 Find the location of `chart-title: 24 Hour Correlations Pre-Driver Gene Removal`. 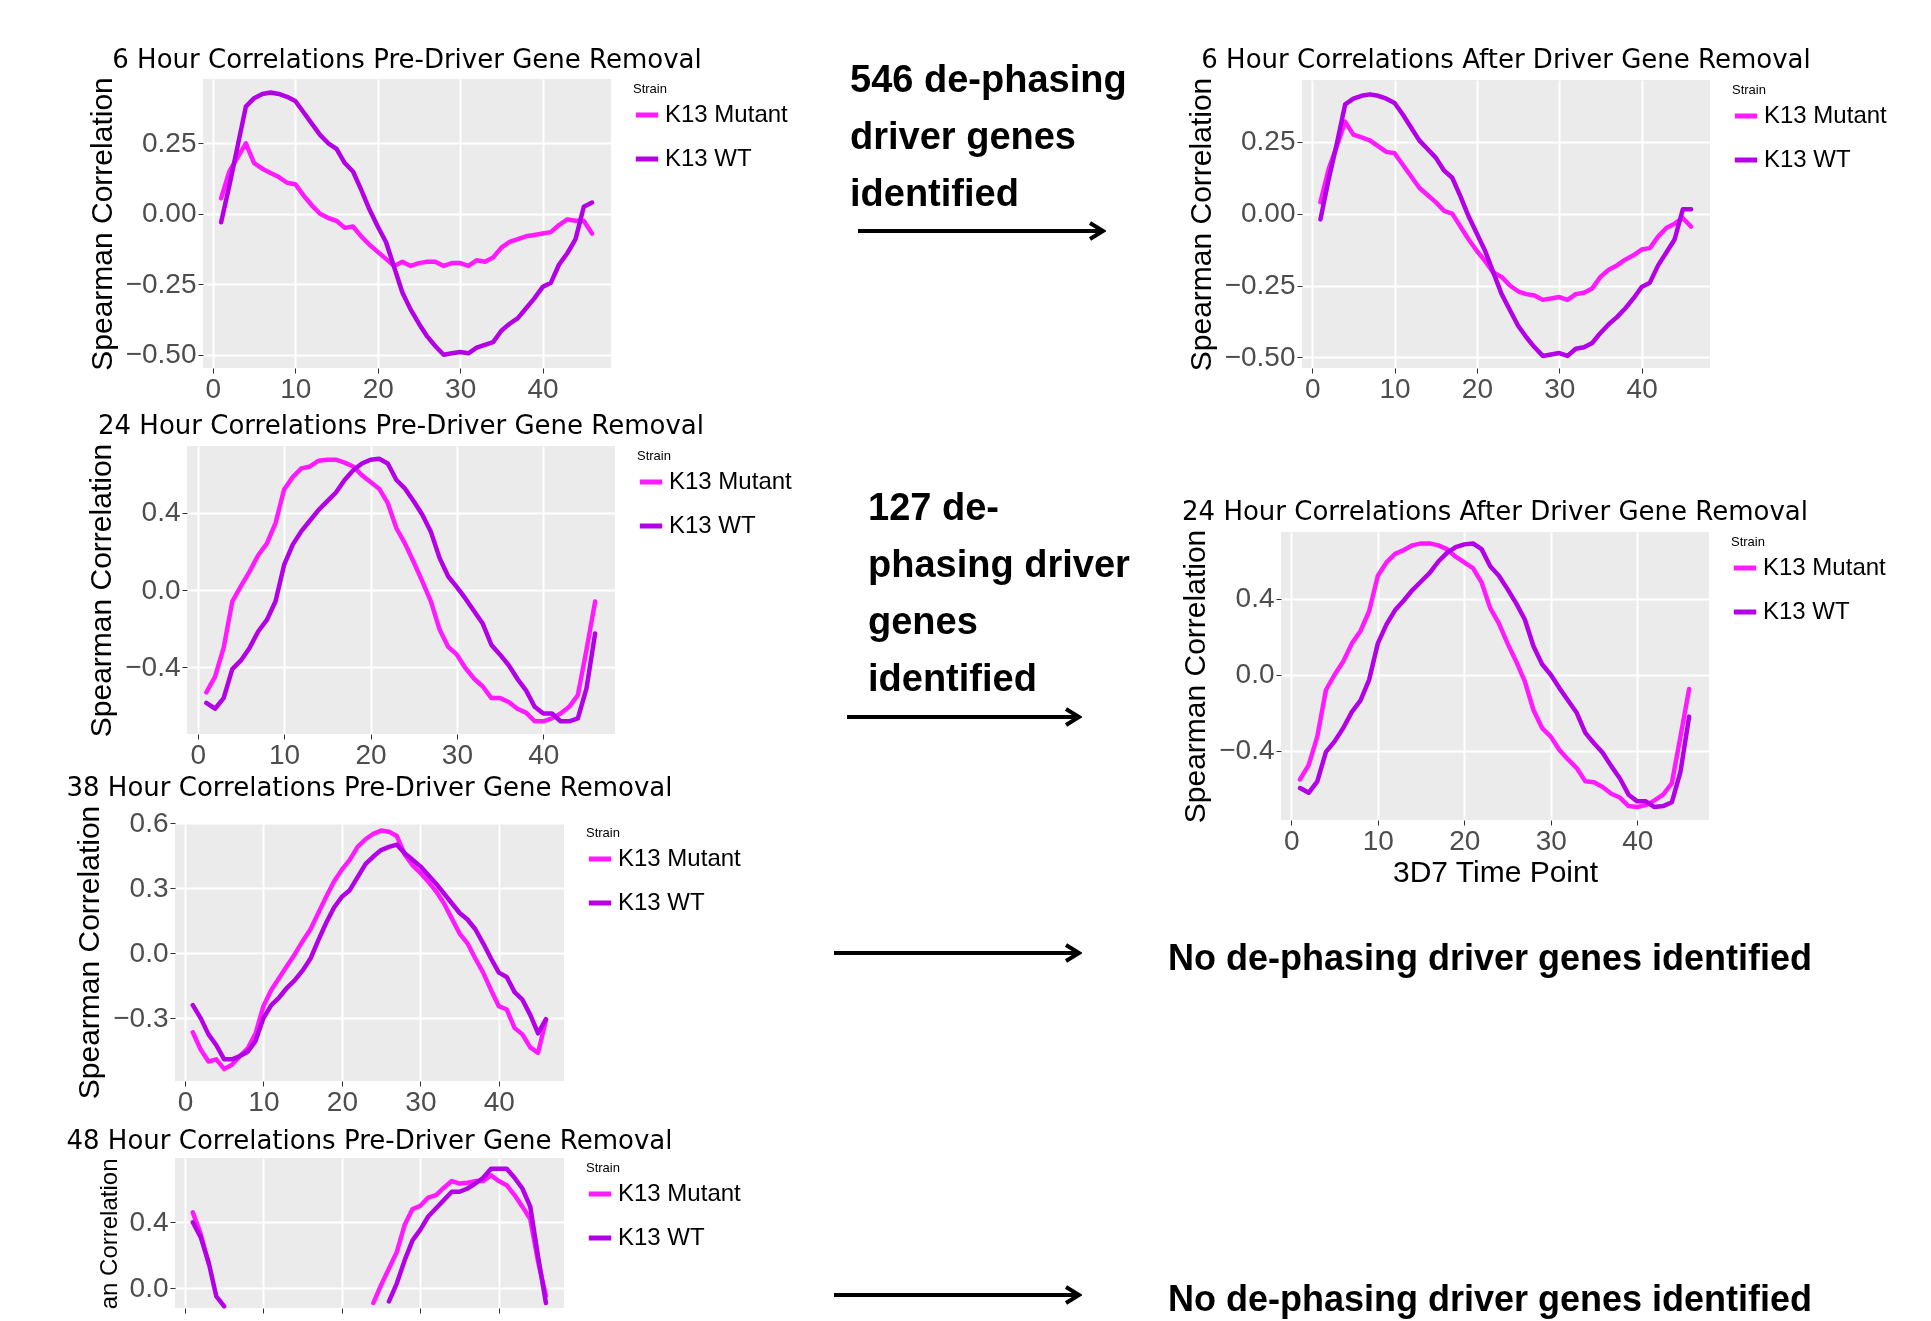

chart-title: 24 Hour Correlations Pre-Driver Gene Removal is located at coordinates (401, 425).